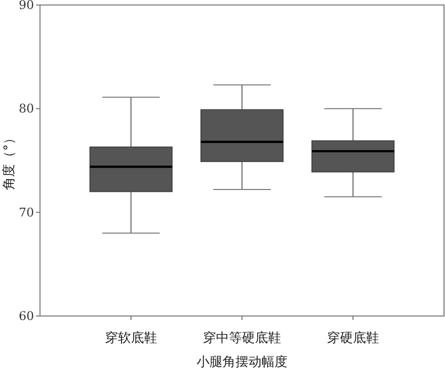  I want to click on y-tick-label: 90, so click(26, 6).